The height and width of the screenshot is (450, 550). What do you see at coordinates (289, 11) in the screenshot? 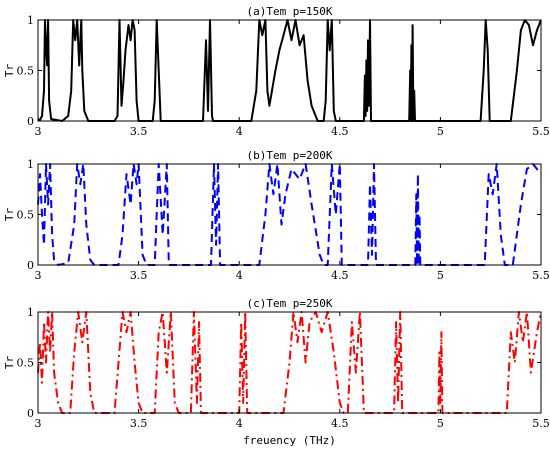
I see `panel-title: (a)Tem p=150K` at bounding box center [289, 11].